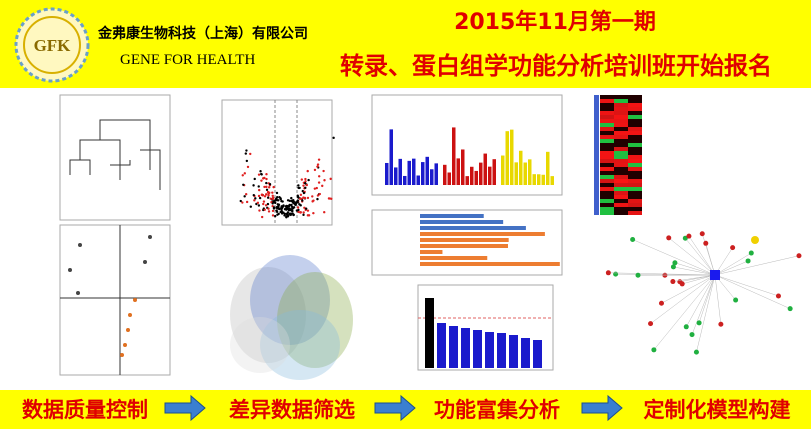 The height and width of the screenshot is (429, 811). What do you see at coordinates (115, 157) in the screenshot?
I see `dendrogram` at bounding box center [115, 157].